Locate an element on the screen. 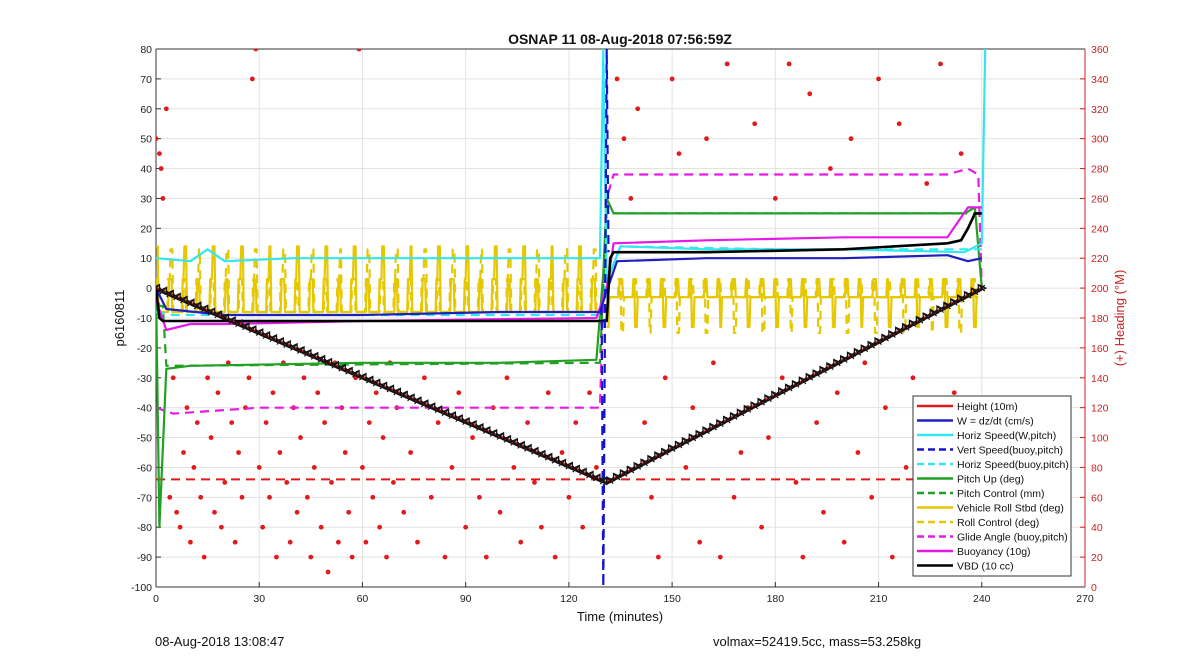  y-tick-label-left: 70 is located at coordinates (146, 80).